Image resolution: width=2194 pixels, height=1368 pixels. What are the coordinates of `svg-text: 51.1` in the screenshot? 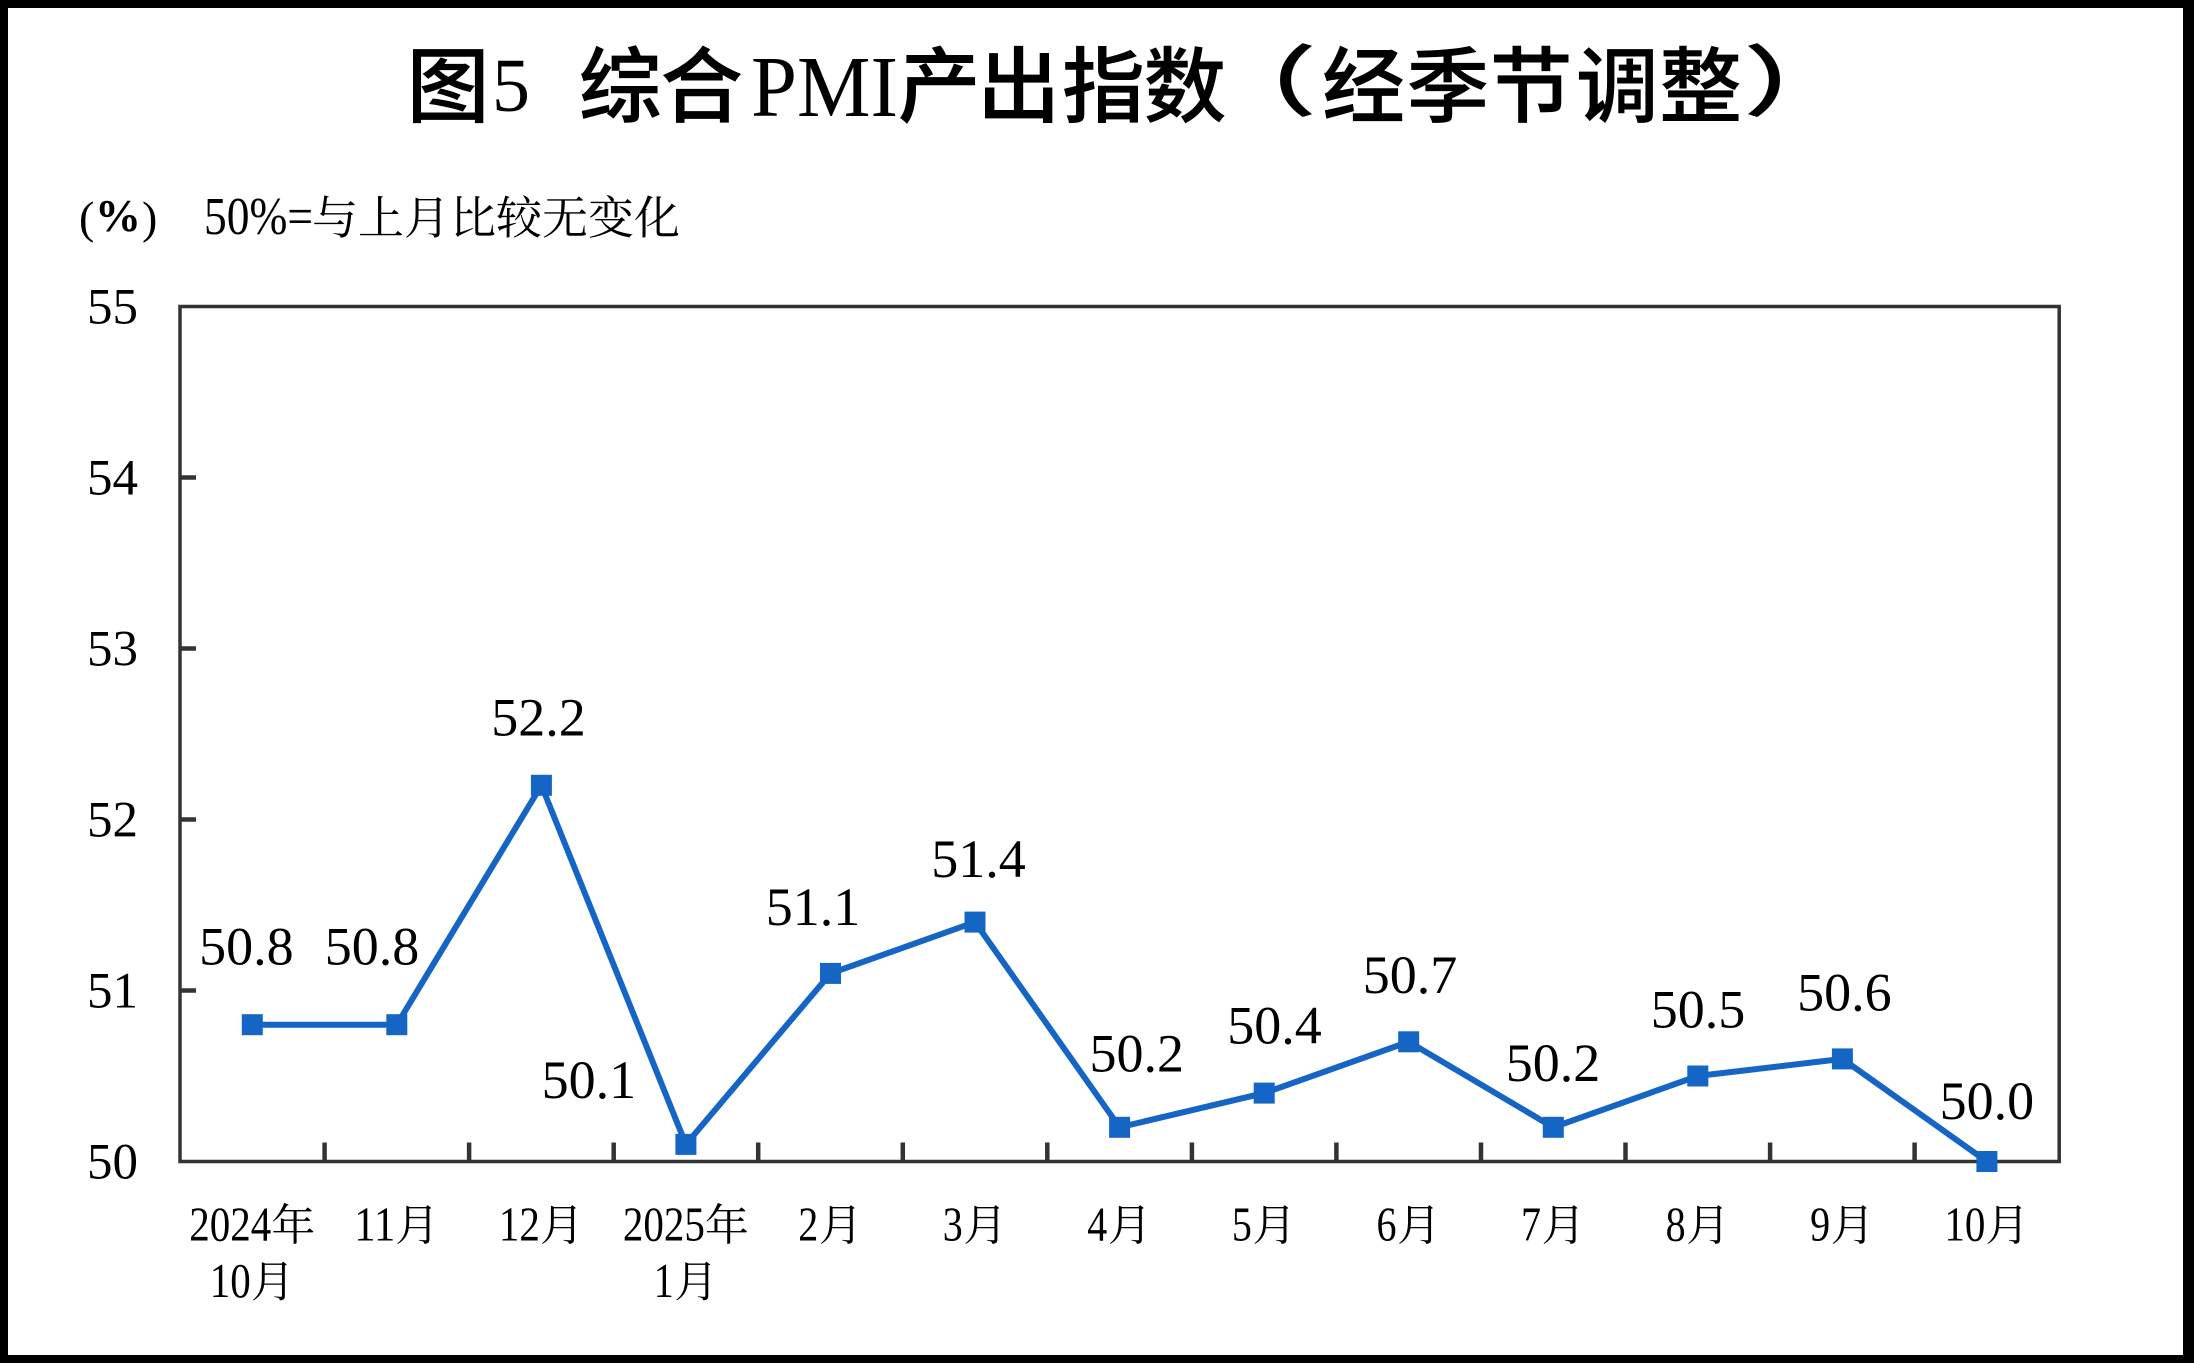 It's located at (813, 907).